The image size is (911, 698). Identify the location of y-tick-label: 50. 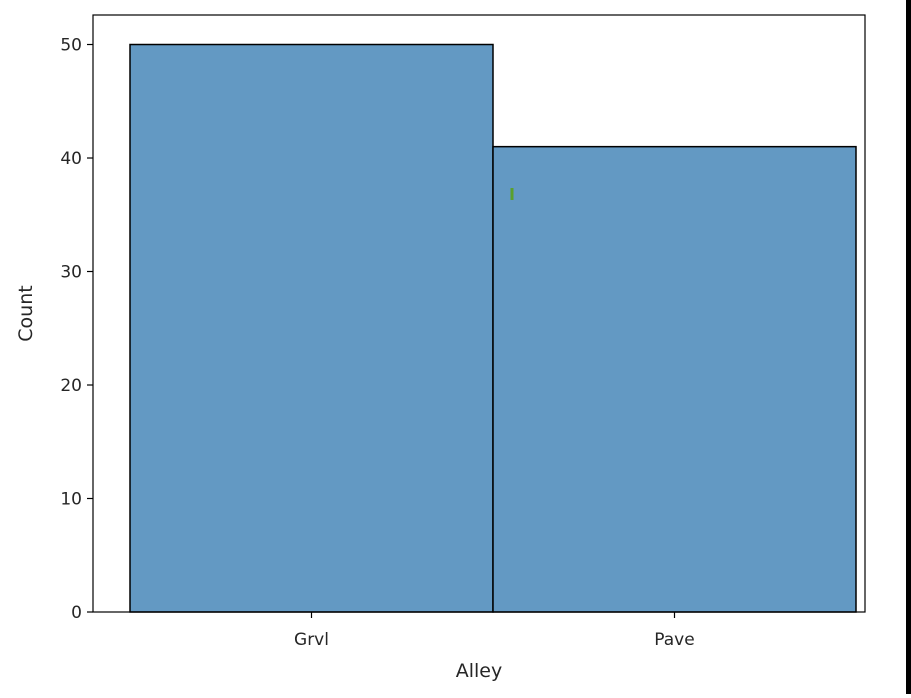
(71, 46).